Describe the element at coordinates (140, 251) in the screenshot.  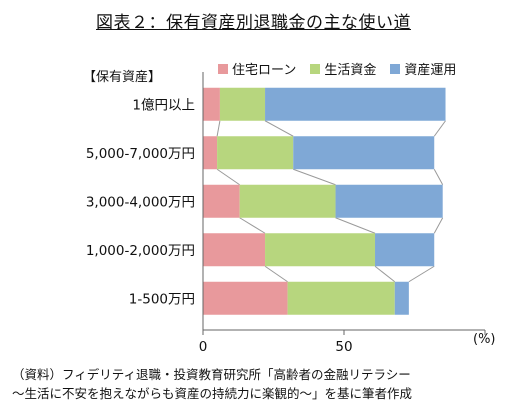
I see `category-label: 1,000-2,000万円` at that location.